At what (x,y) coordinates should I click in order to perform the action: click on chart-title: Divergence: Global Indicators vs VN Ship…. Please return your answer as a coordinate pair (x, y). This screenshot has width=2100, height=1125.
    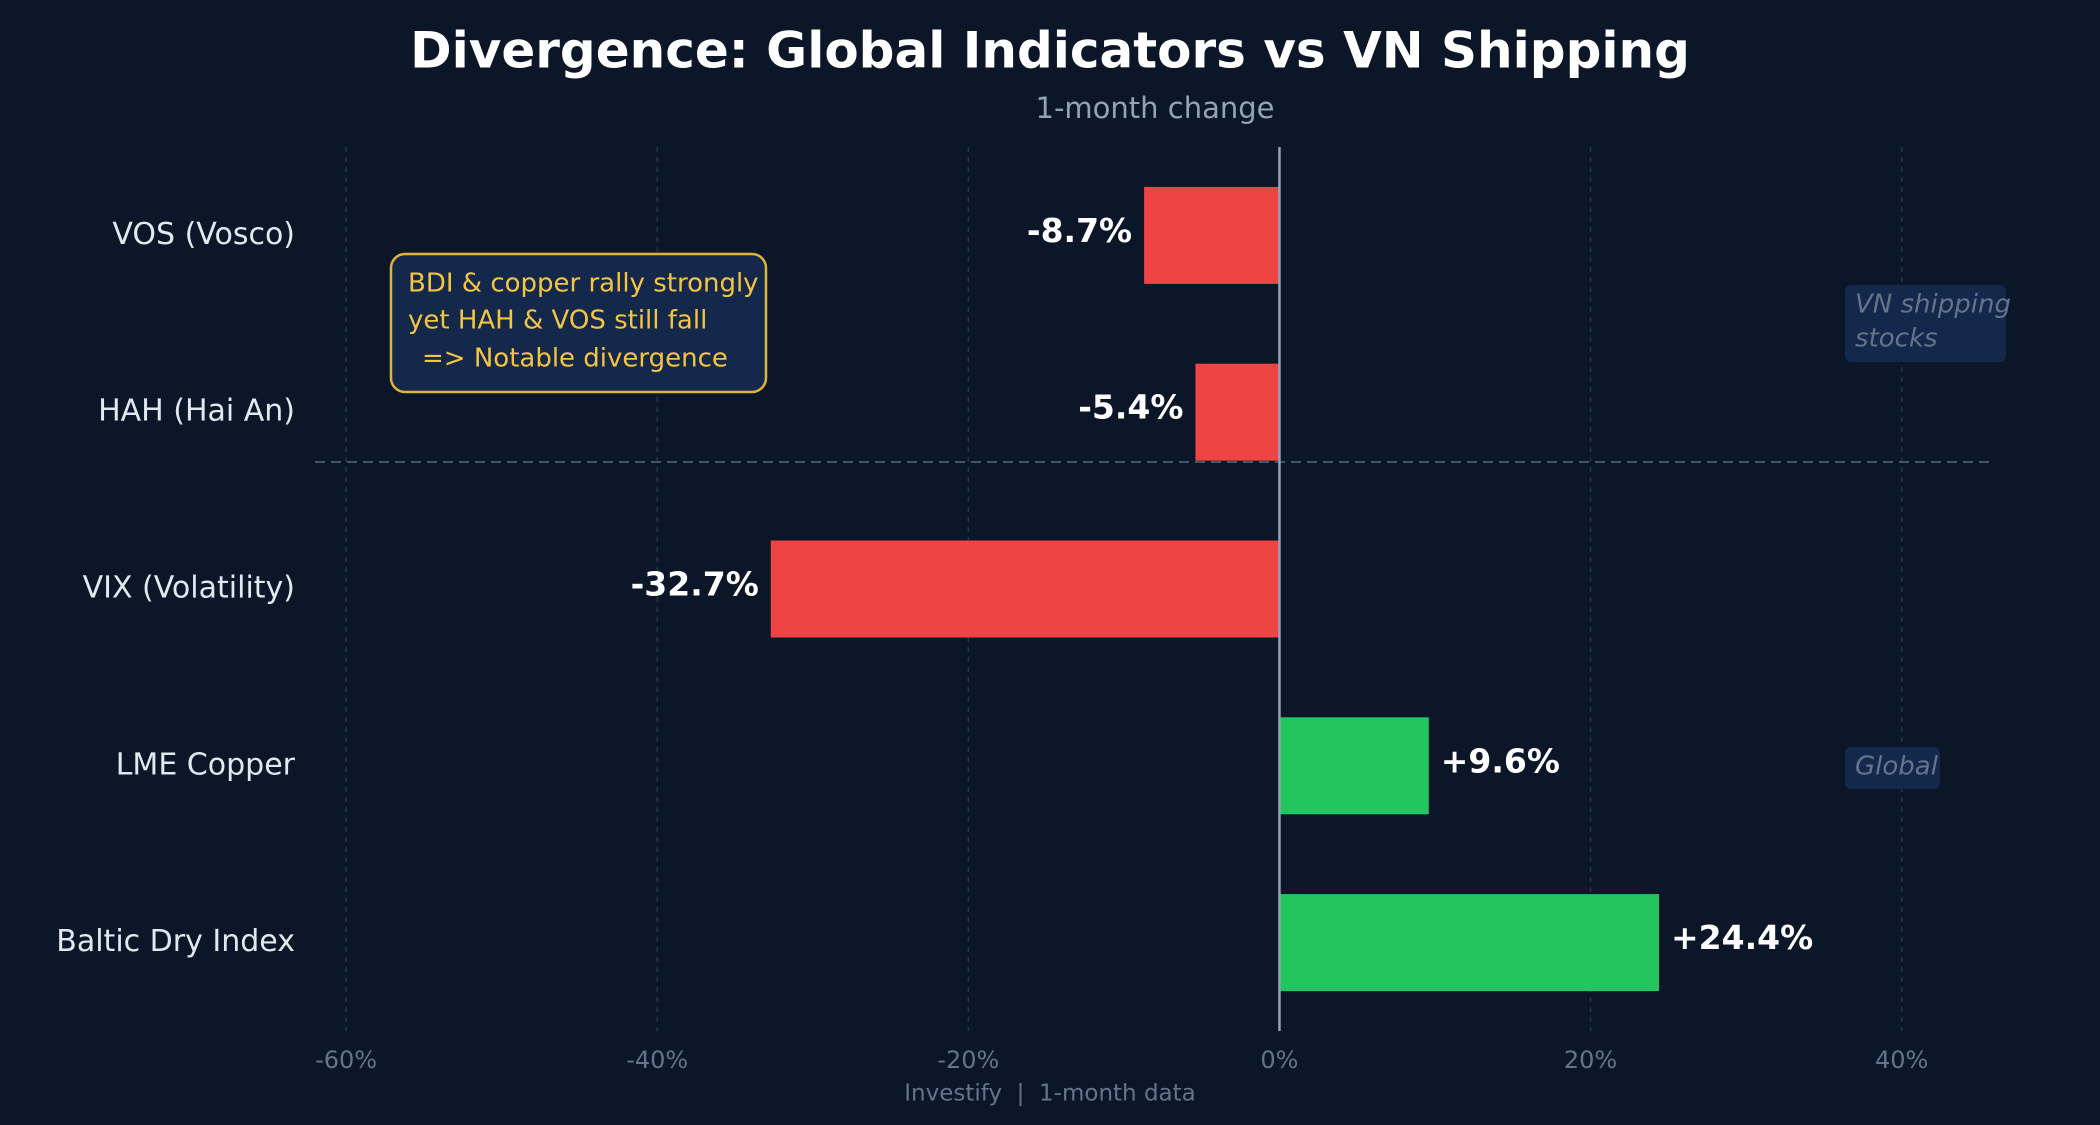
    Looking at the image, I should click on (1050, 51).